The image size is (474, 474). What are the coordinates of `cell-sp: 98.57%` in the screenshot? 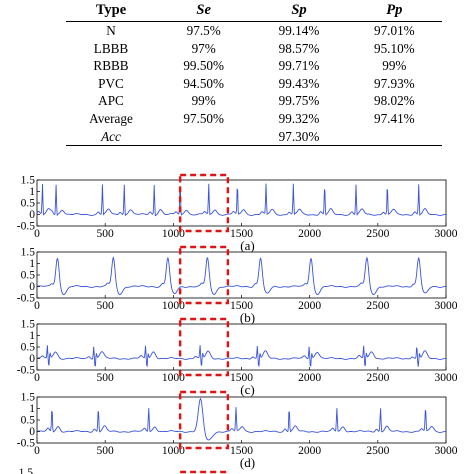 It's located at (299, 48).